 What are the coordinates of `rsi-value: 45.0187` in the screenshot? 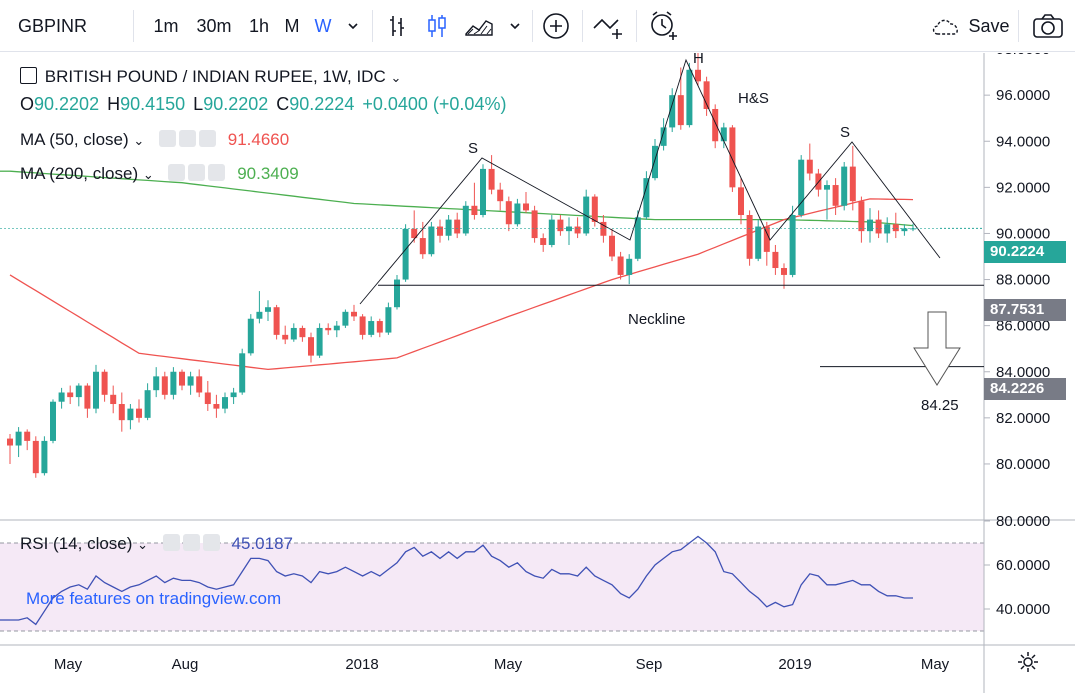 It's located at (262, 543).